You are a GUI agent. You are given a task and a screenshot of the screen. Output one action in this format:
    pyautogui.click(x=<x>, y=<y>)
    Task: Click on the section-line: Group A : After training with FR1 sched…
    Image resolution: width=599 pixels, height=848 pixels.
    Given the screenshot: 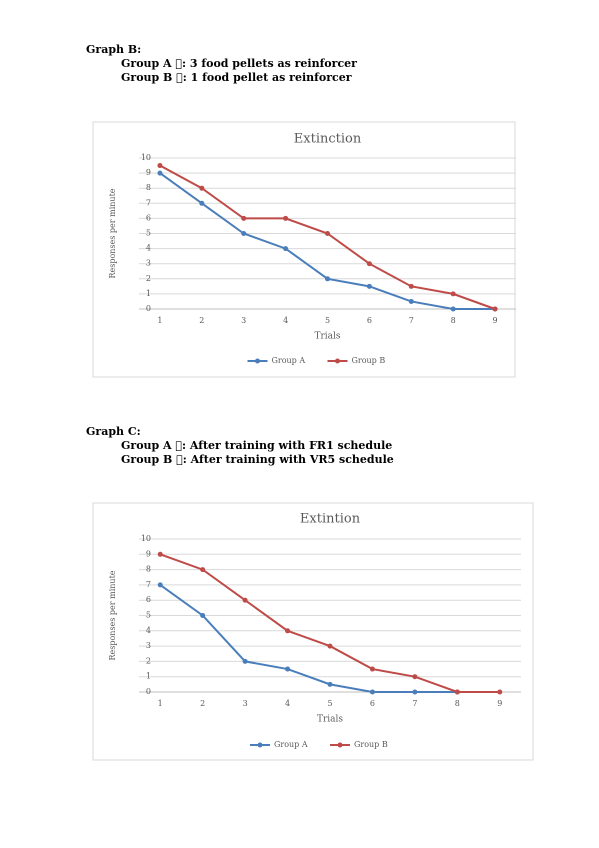 What is the action you would take?
    pyautogui.click(x=256, y=445)
    